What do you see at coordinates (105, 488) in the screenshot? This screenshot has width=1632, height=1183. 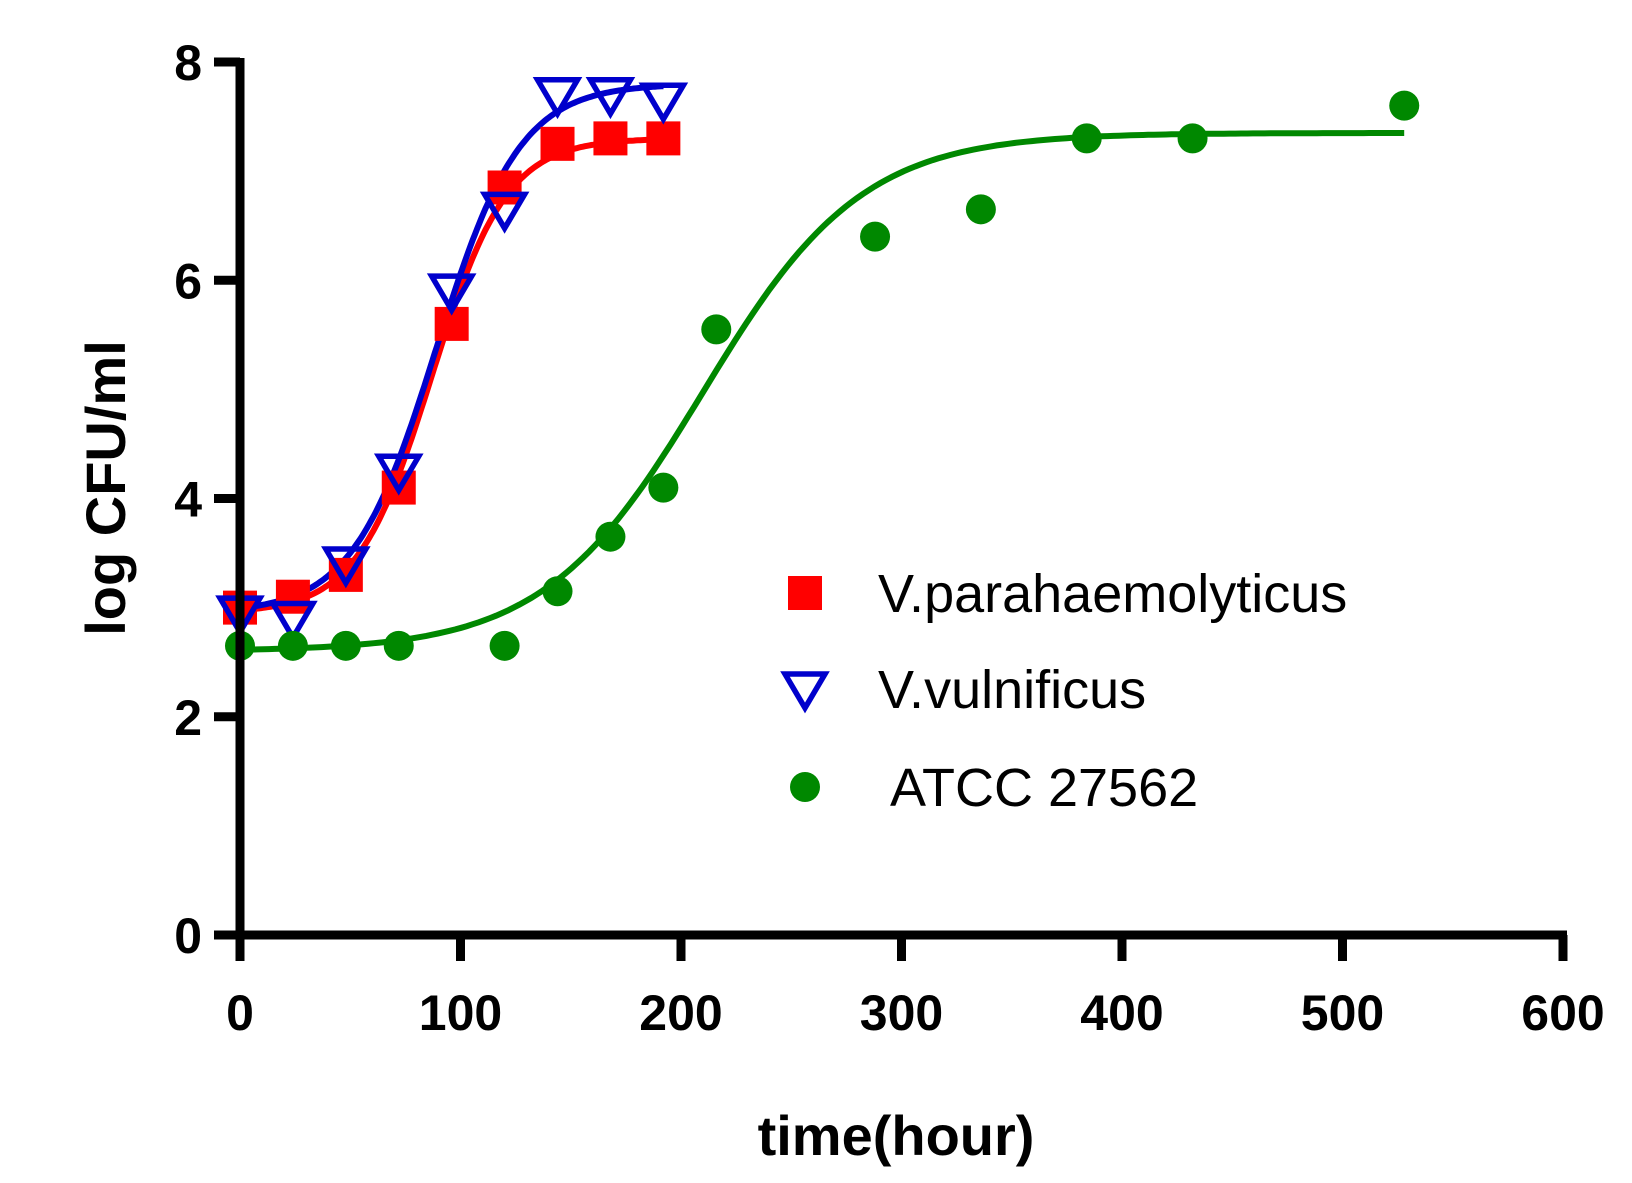 I see `y-axis-title: log CFU/ml` at bounding box center [105, 488].